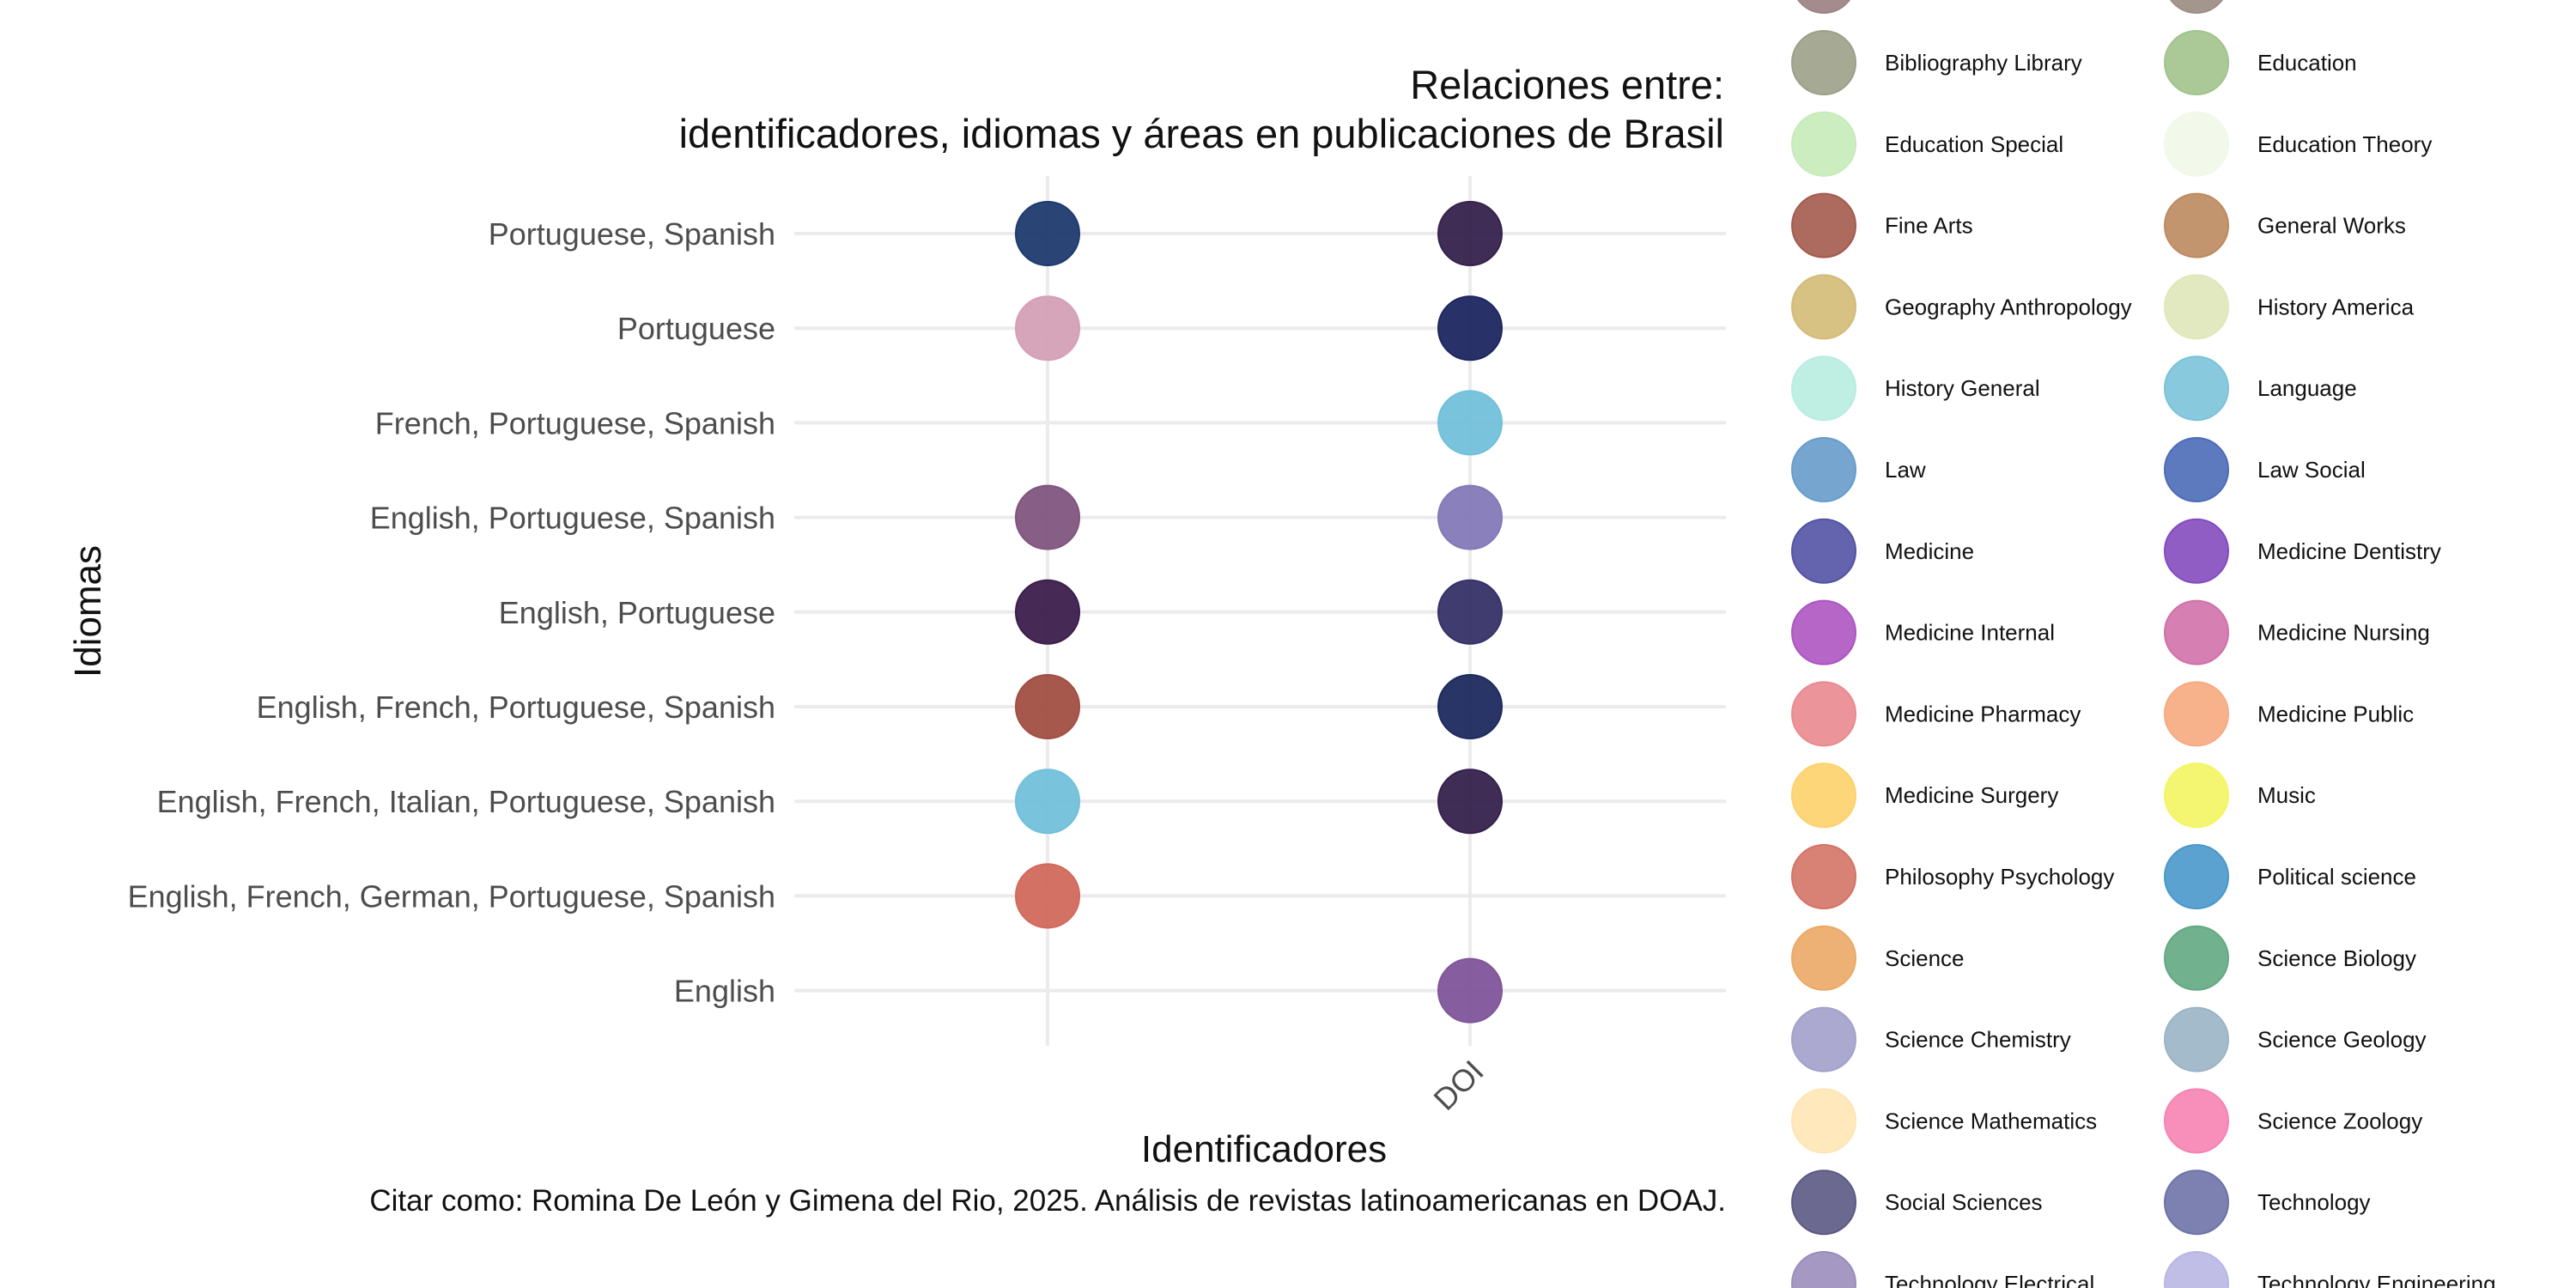 The height and width of the screenshot is (1288, 2576). What do you see at coordinates (1983, 63) in the screenshot?
I see `legend-label: Bibliography Library` at bounding box center [1983, 63].